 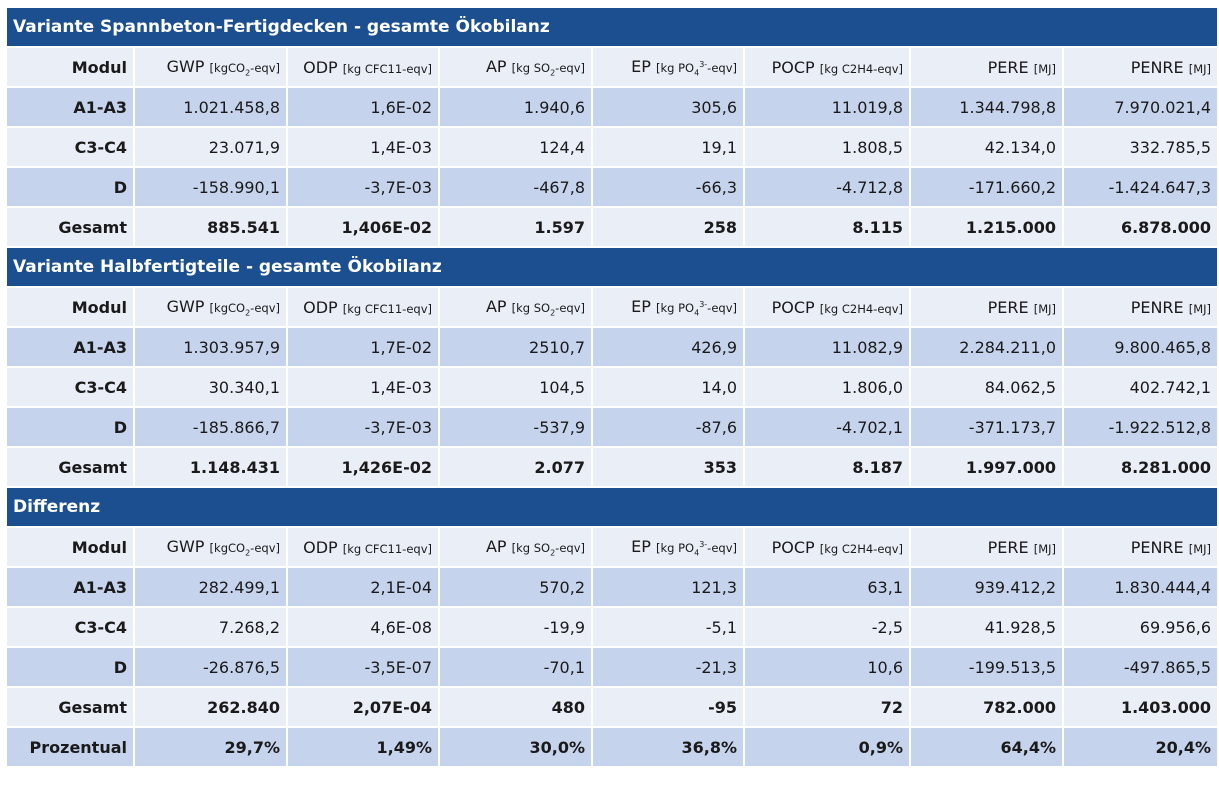 I want to click on header-odp: ODP [kg CFC11-eqv], so click(x=364, y=68).